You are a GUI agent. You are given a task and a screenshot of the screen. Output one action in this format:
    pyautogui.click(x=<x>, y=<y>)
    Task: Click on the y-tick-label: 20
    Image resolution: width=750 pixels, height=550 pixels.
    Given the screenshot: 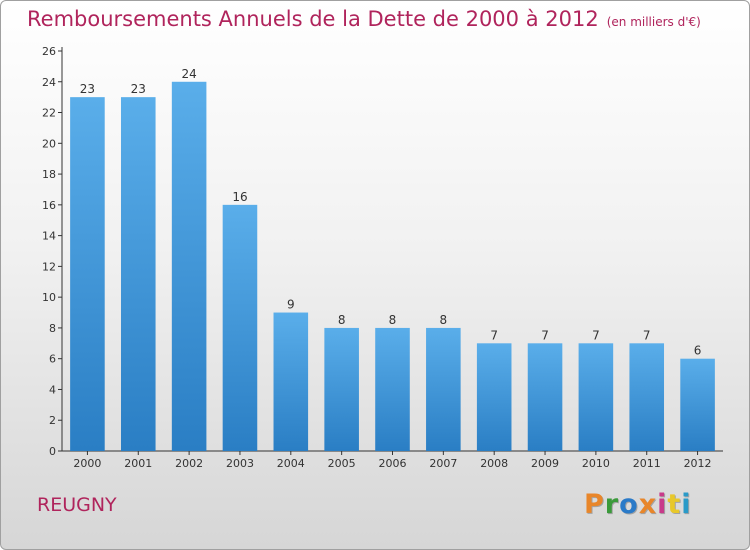 What is the action you would take?
    pyautogui.click(x=49, y=143)
    